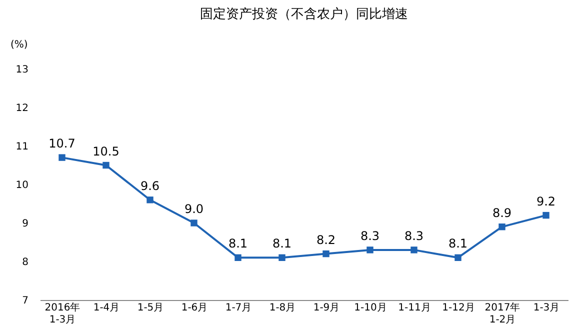 This screenshot has height=330, width=580. Describe the element at coordinates (62, 143) in the screenshot. I see `data-label: 10.7` at that location.